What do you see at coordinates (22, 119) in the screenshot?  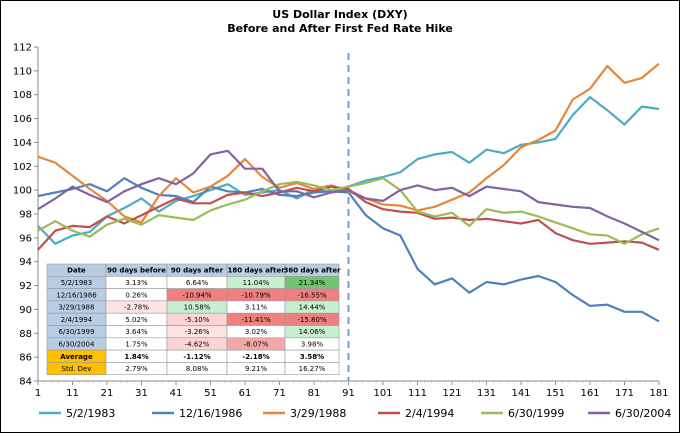 I see `y-tick-label: 106` at bounding box center [22, 119].